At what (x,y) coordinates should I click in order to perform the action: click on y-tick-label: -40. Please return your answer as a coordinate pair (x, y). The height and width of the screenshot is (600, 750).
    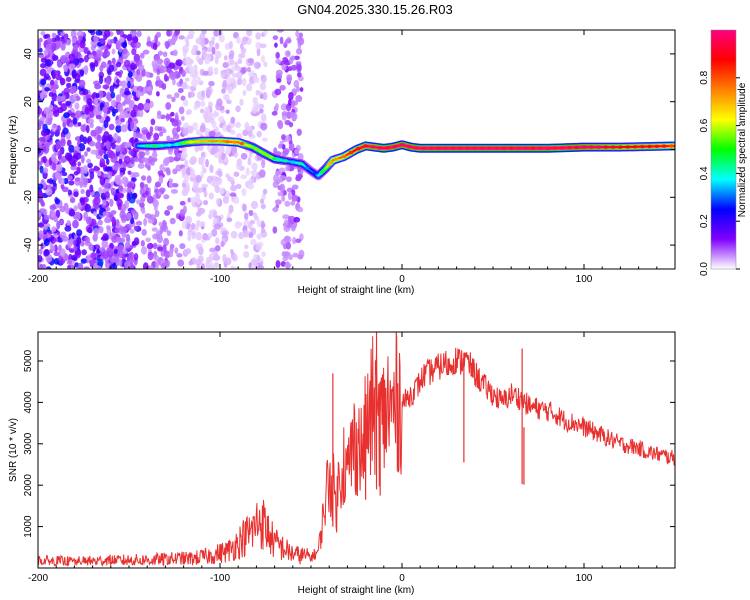
    Looking at the image, I should click on (28, 244).